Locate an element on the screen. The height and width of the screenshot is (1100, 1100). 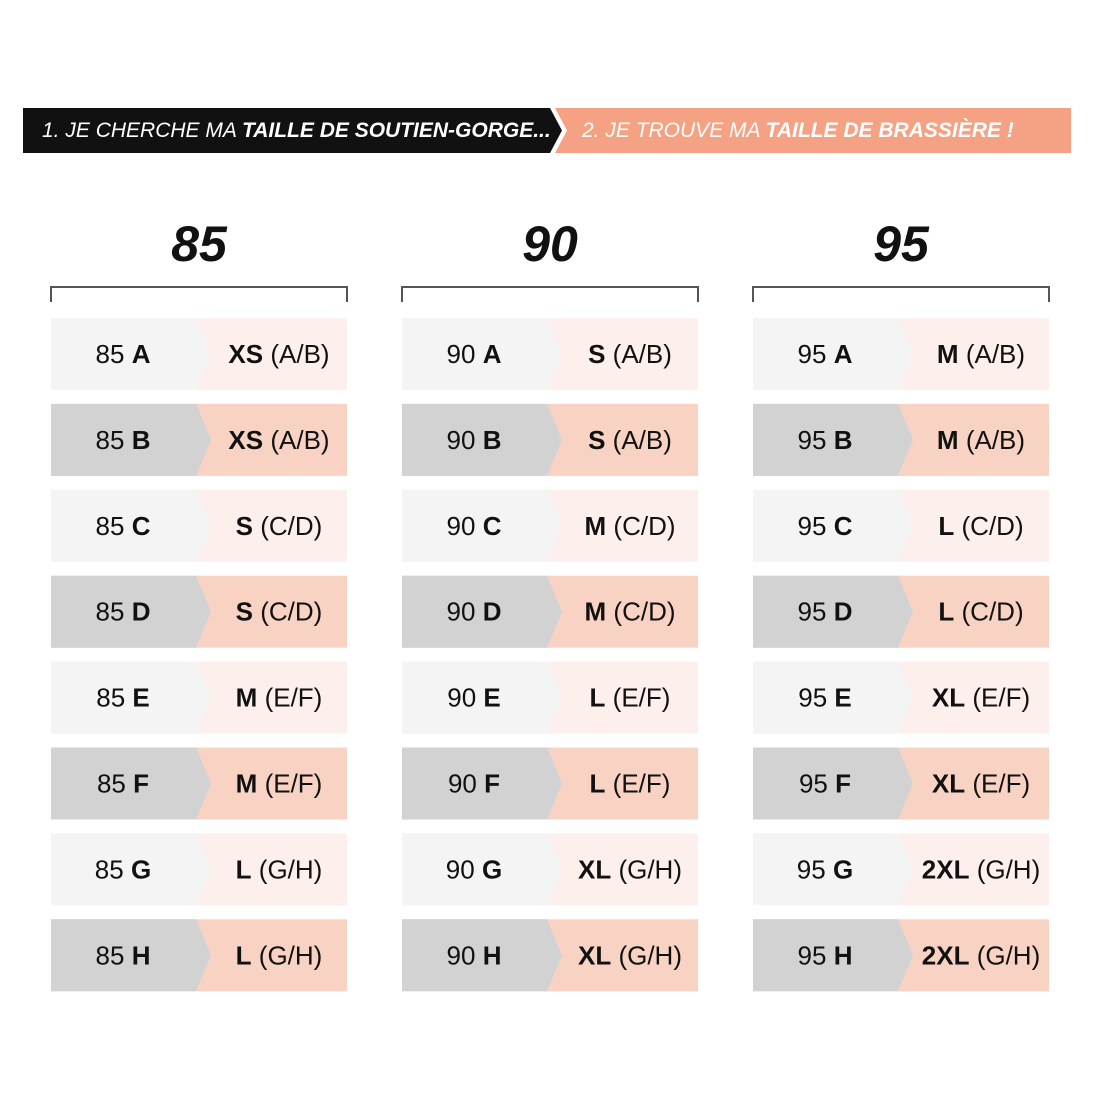
bralette-size: 2XL (G/H) is located at coordinates (981, 955).